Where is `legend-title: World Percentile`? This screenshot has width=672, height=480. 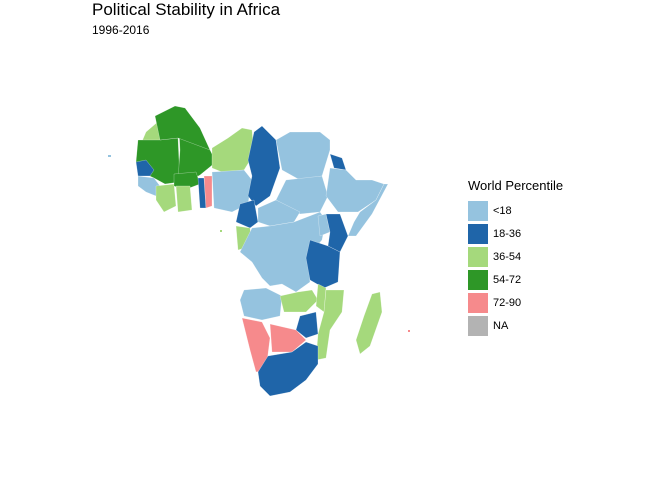 legend-title: World Percentile is located at coordinates (516, 185).